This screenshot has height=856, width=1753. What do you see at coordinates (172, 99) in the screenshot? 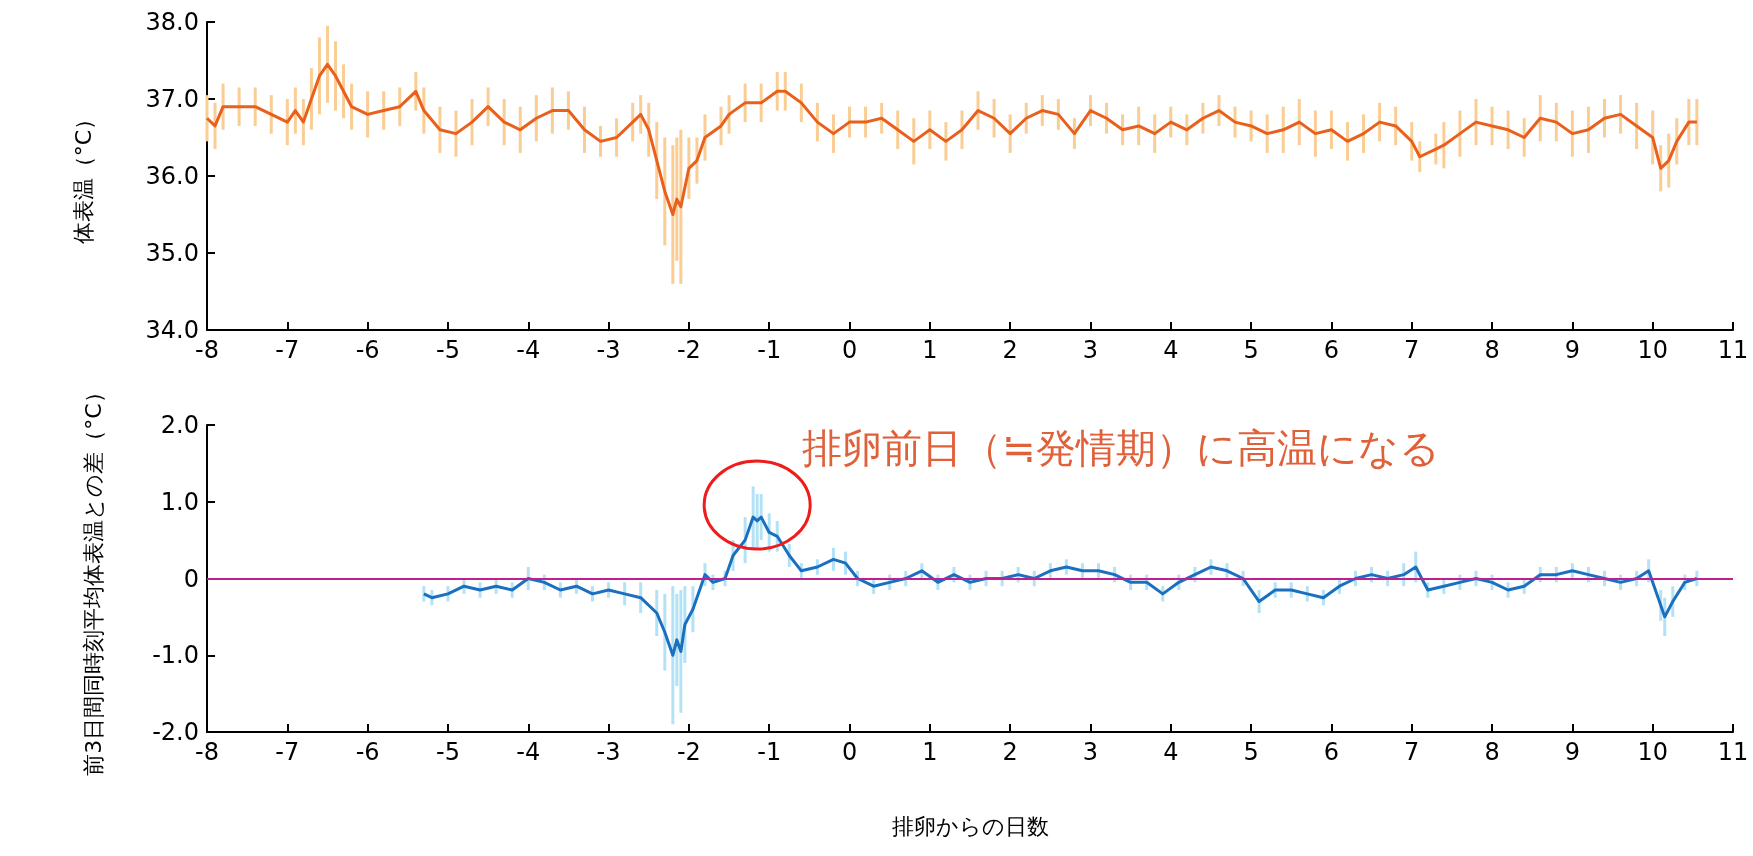
I see `y-tick-label: 37.0` at bounding box center [172, 99].